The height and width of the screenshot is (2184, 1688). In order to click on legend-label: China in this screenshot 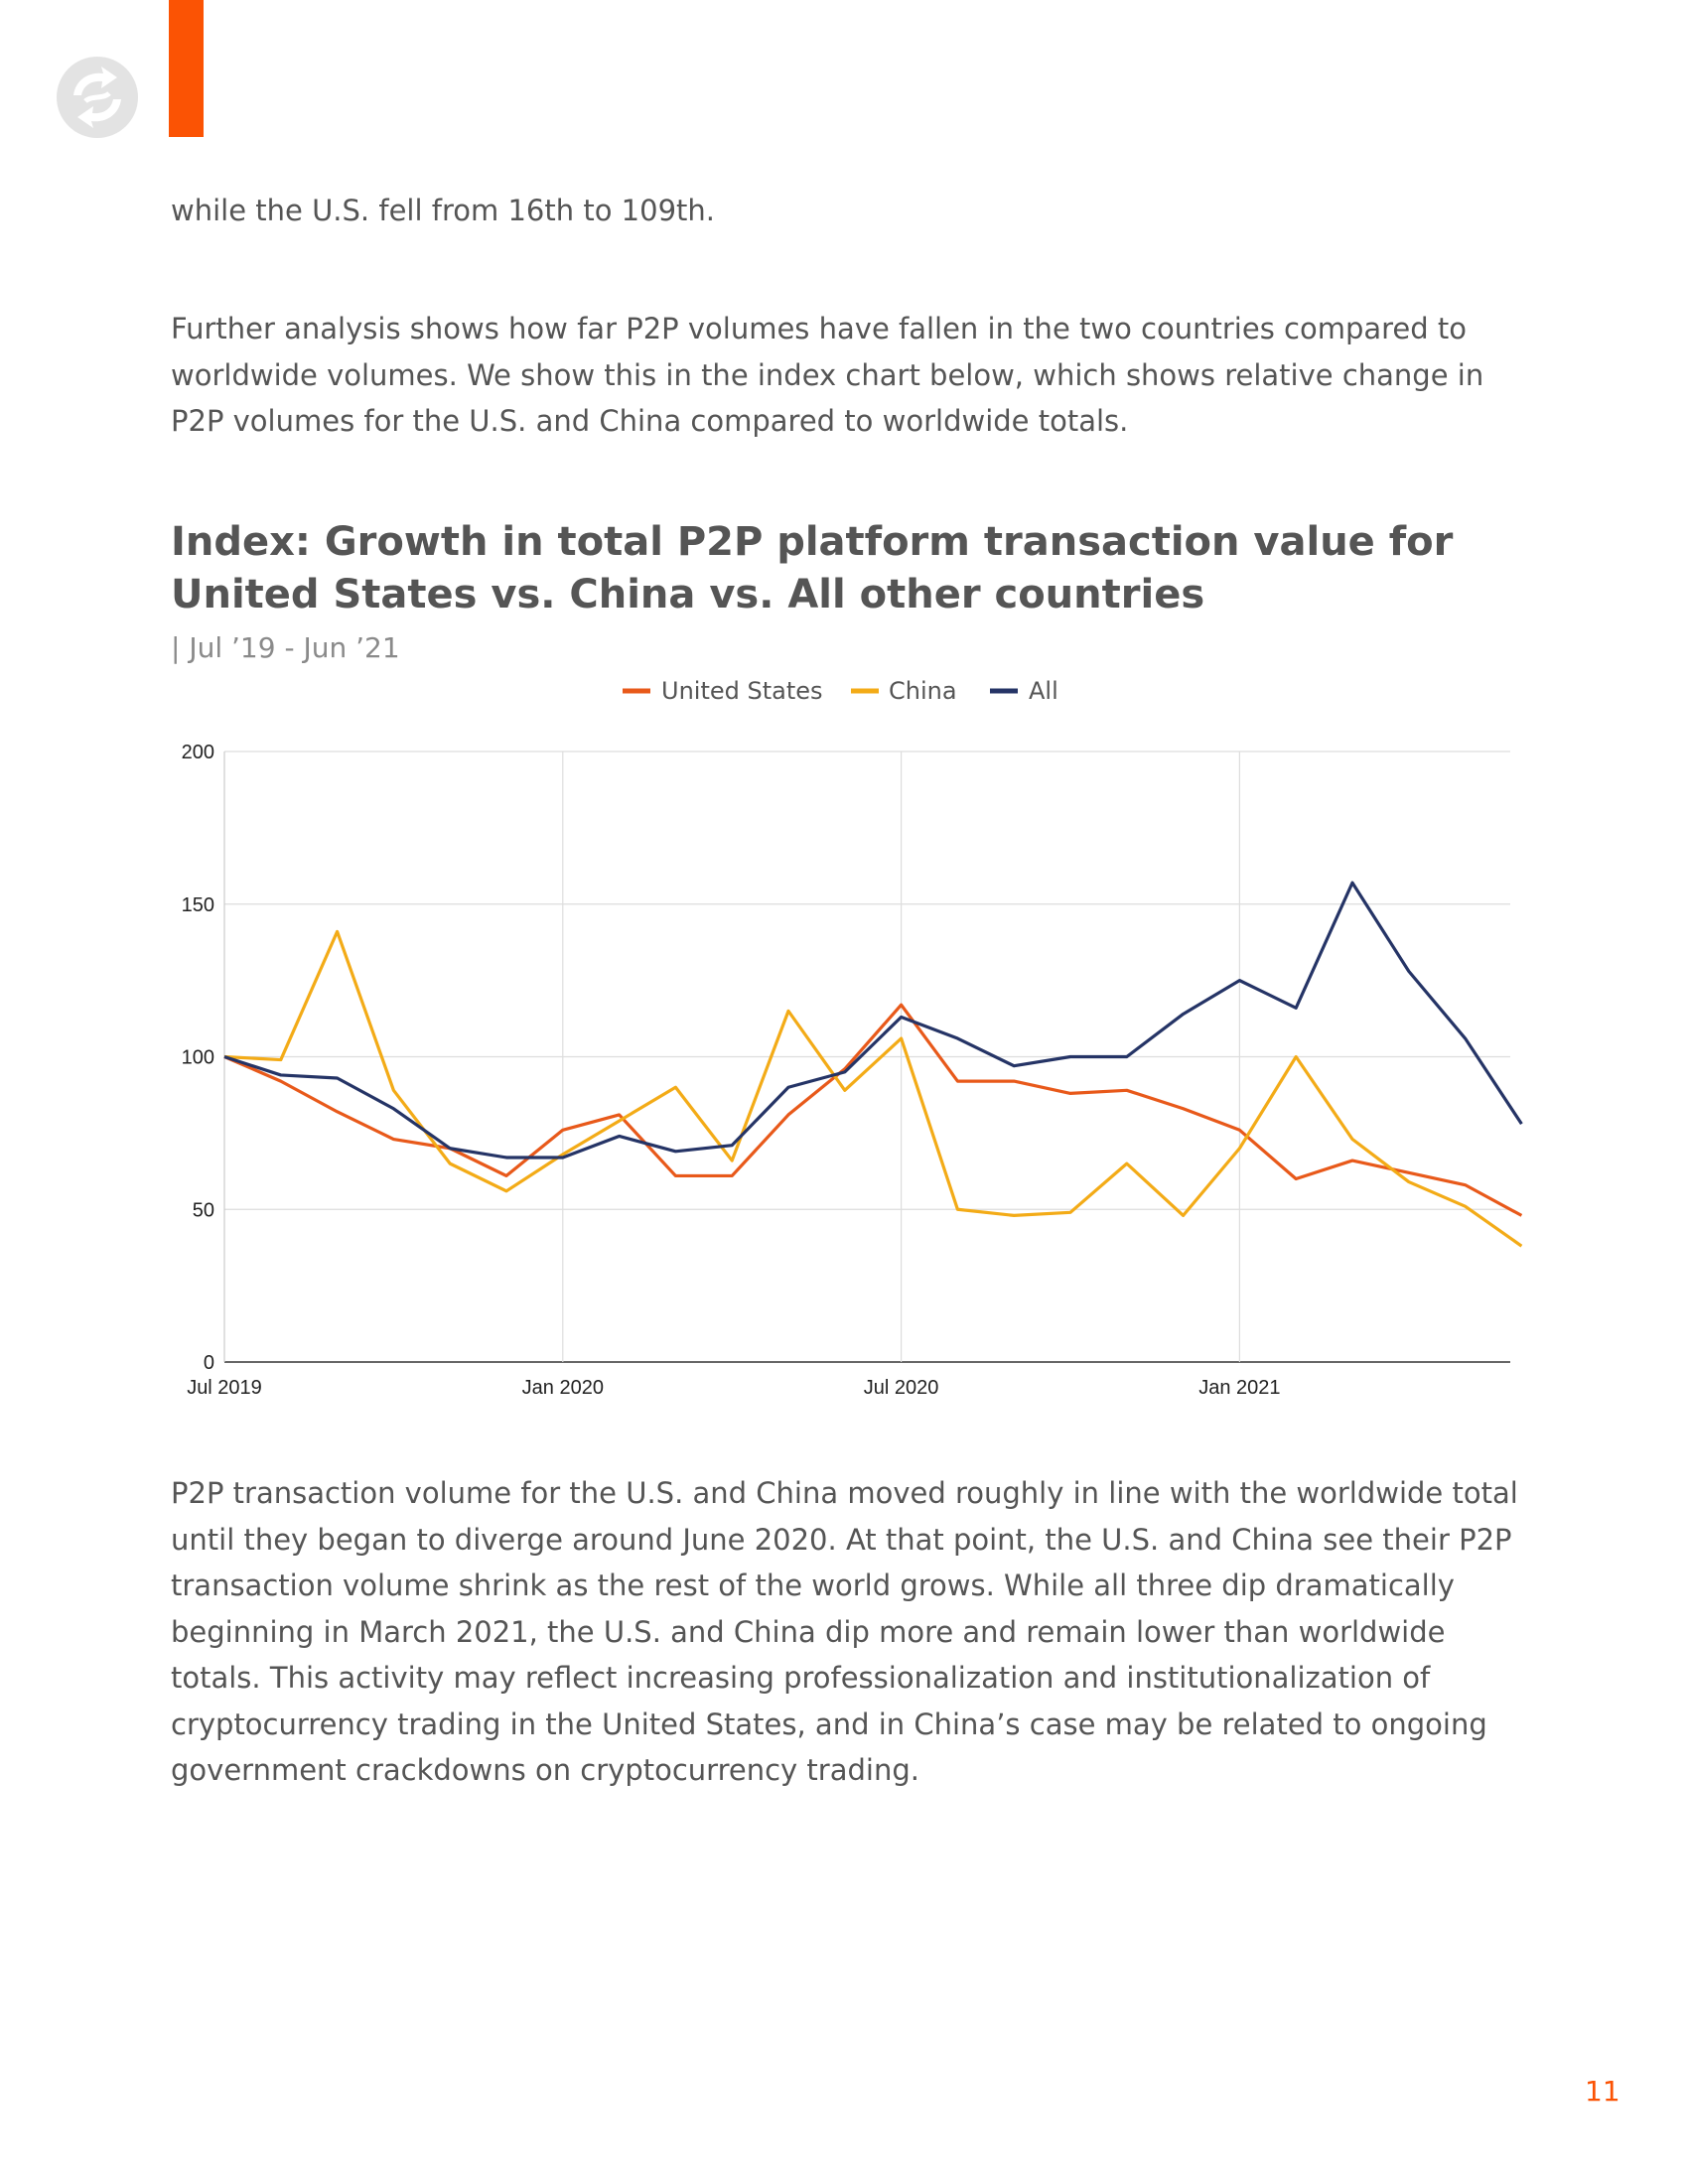, I will do `click(923, 691)`.